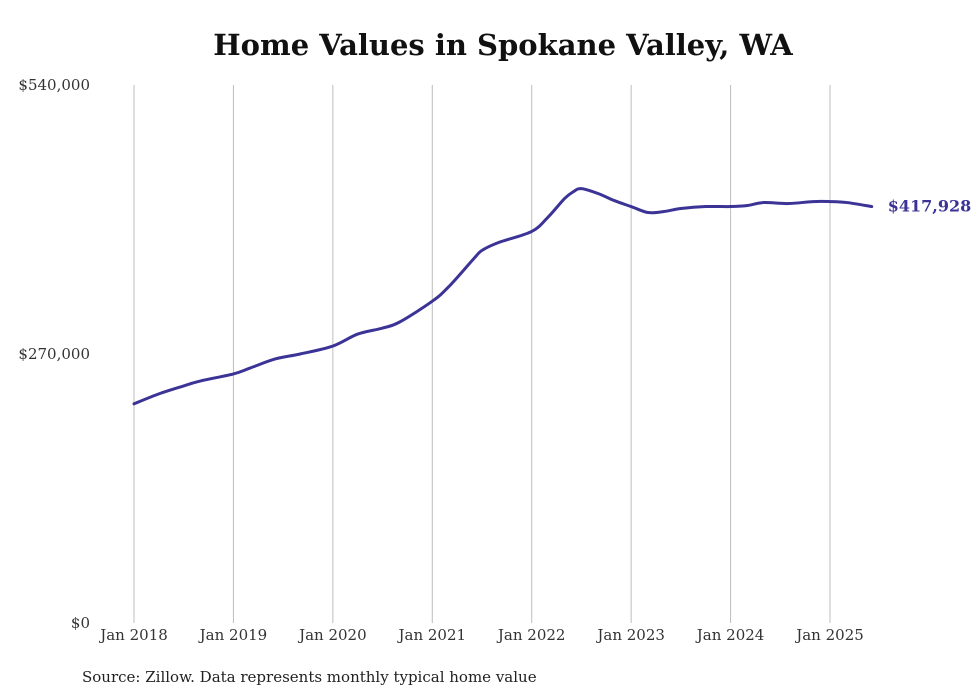  Describe the element at coordinates (80, 623) in the screenshot. I see `y-tick-label: $0` at that location.